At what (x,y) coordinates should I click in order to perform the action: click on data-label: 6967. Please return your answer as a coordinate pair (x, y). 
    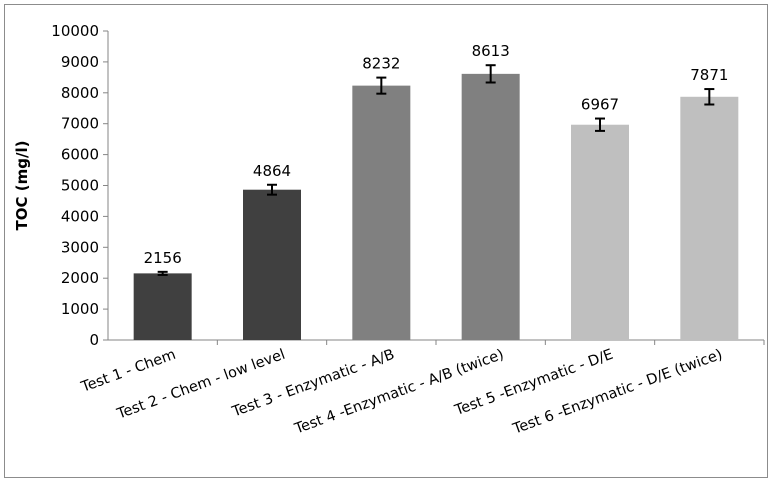
    Looking at the image, I should click on (600, 105).